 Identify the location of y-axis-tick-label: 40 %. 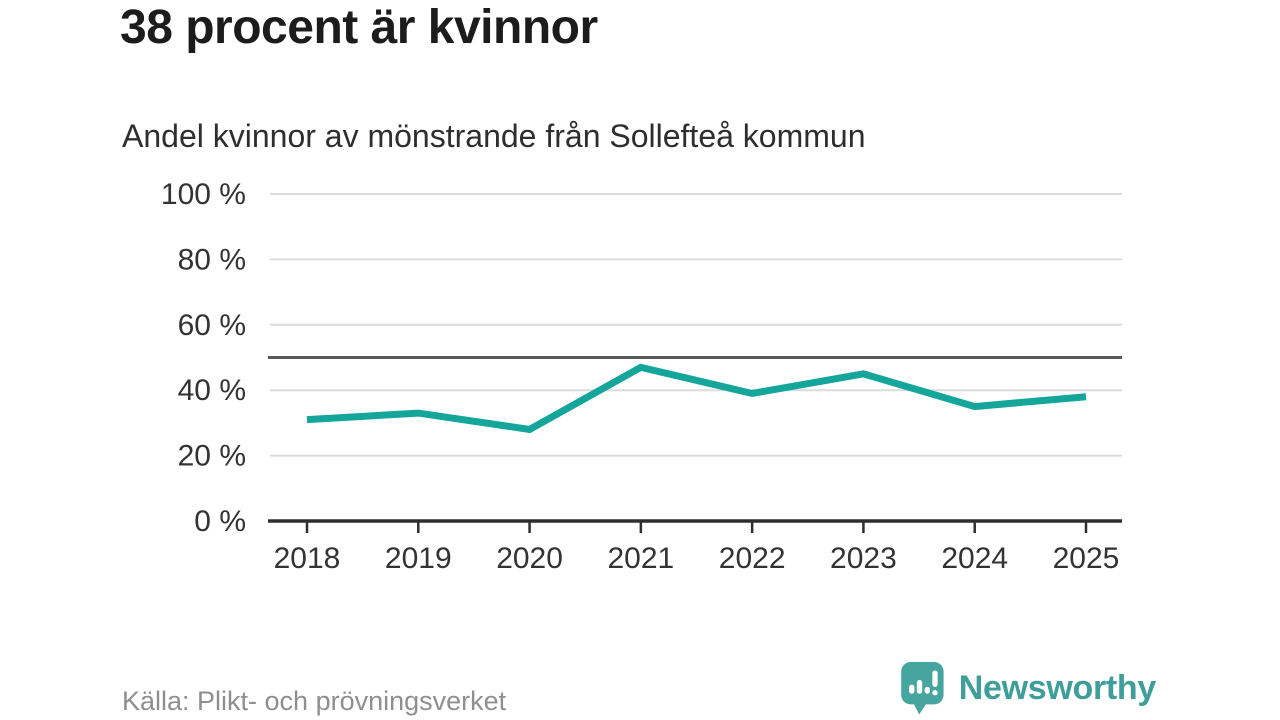
(212, 390).